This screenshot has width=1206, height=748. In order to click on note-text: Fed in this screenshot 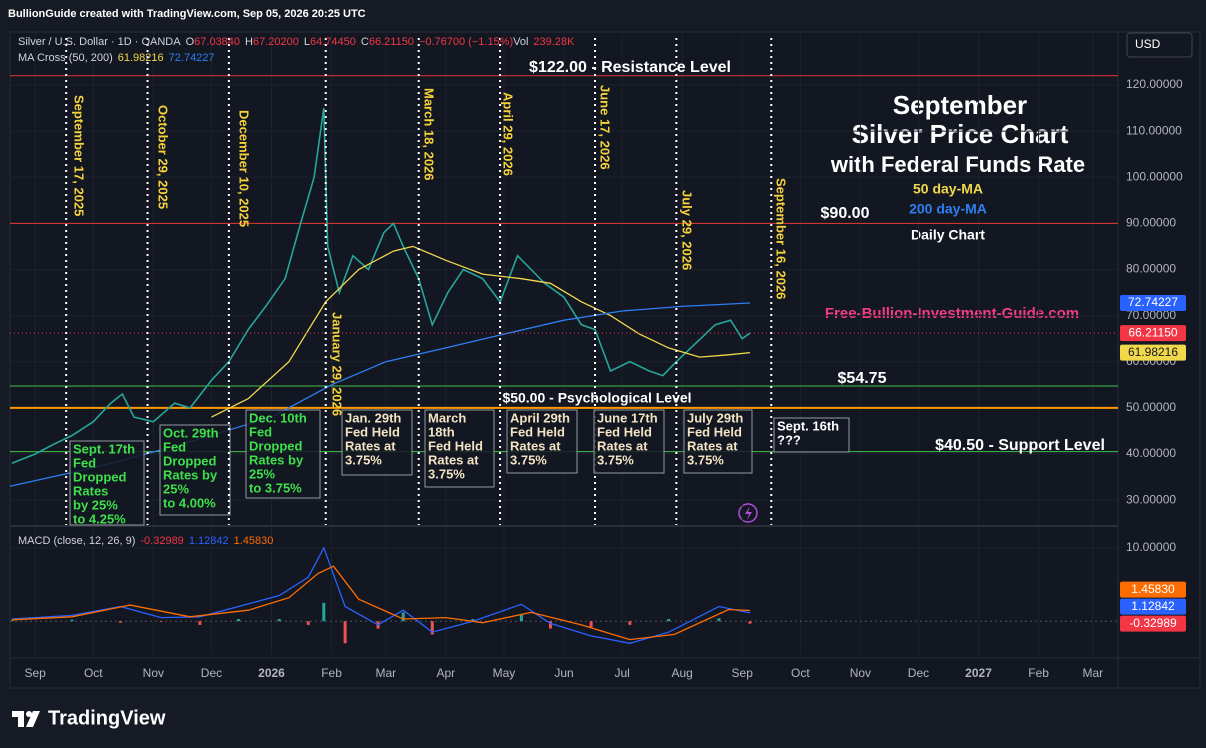, I will do `click(260, 431)`.